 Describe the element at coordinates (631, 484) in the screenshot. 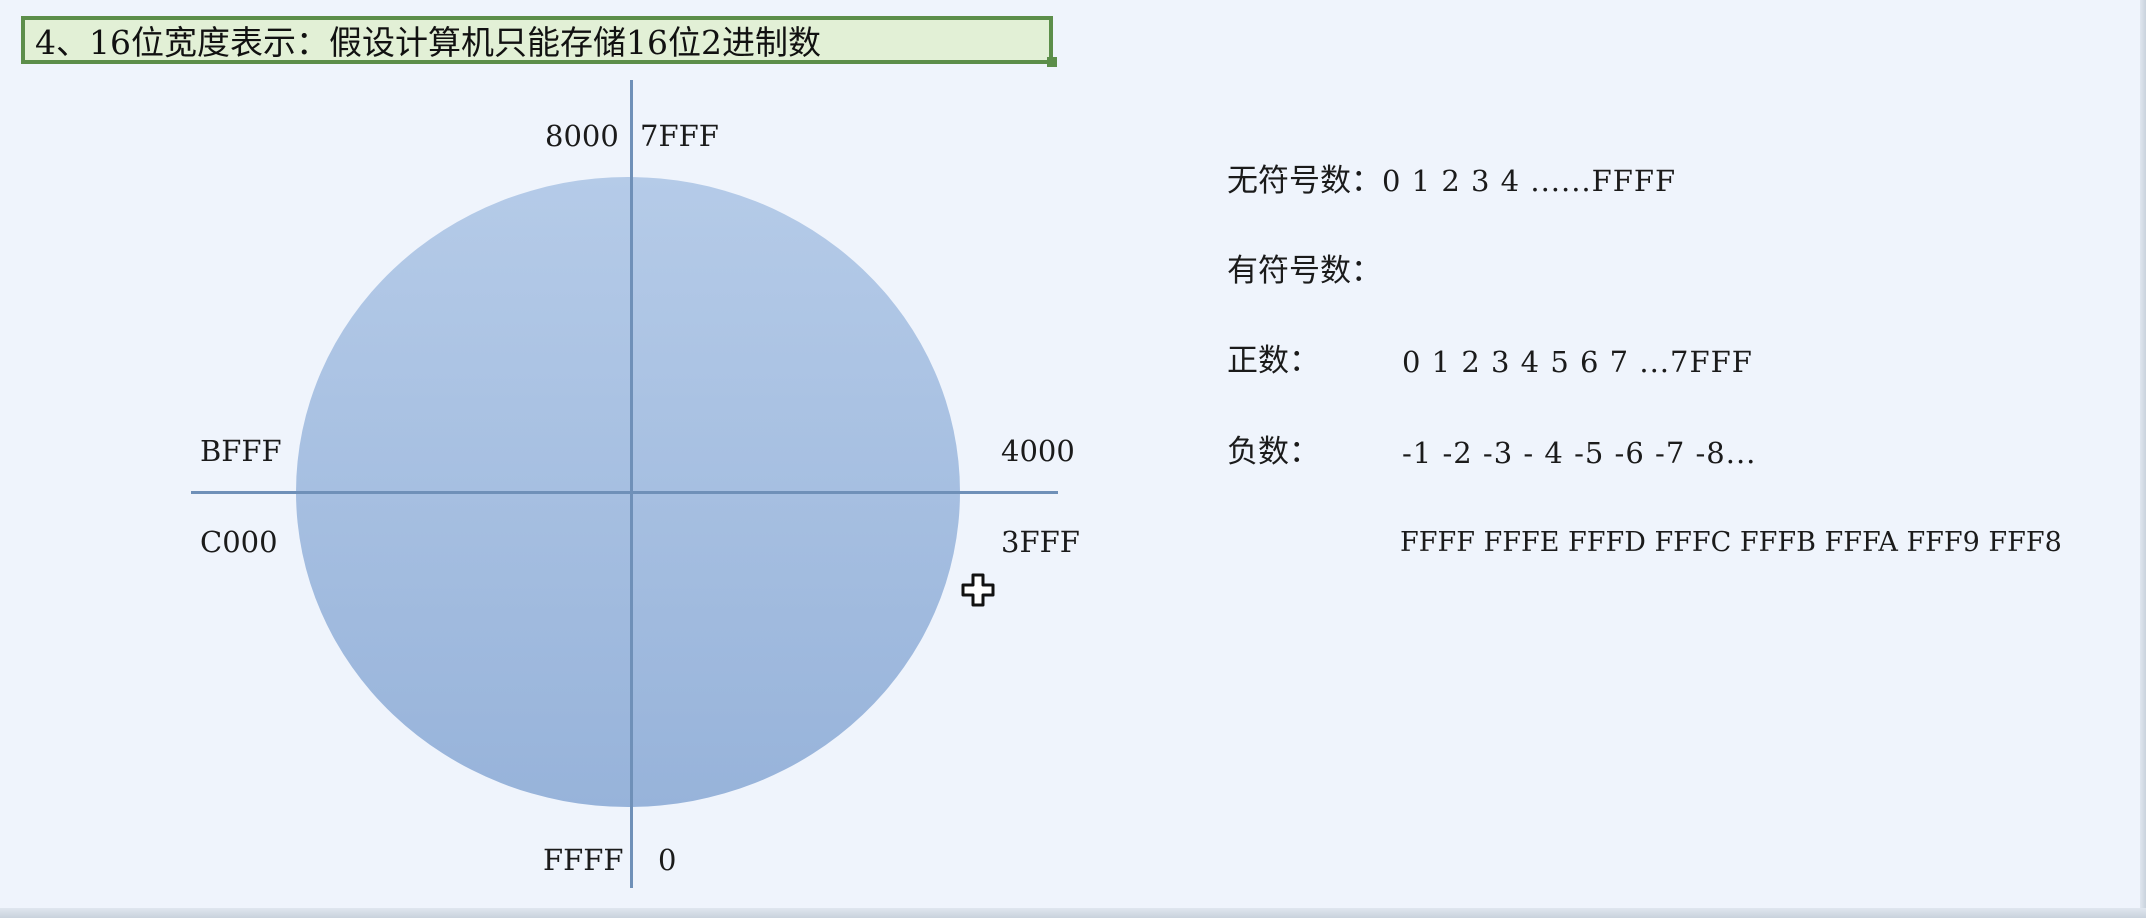

I see `vertical-axis` at that location.